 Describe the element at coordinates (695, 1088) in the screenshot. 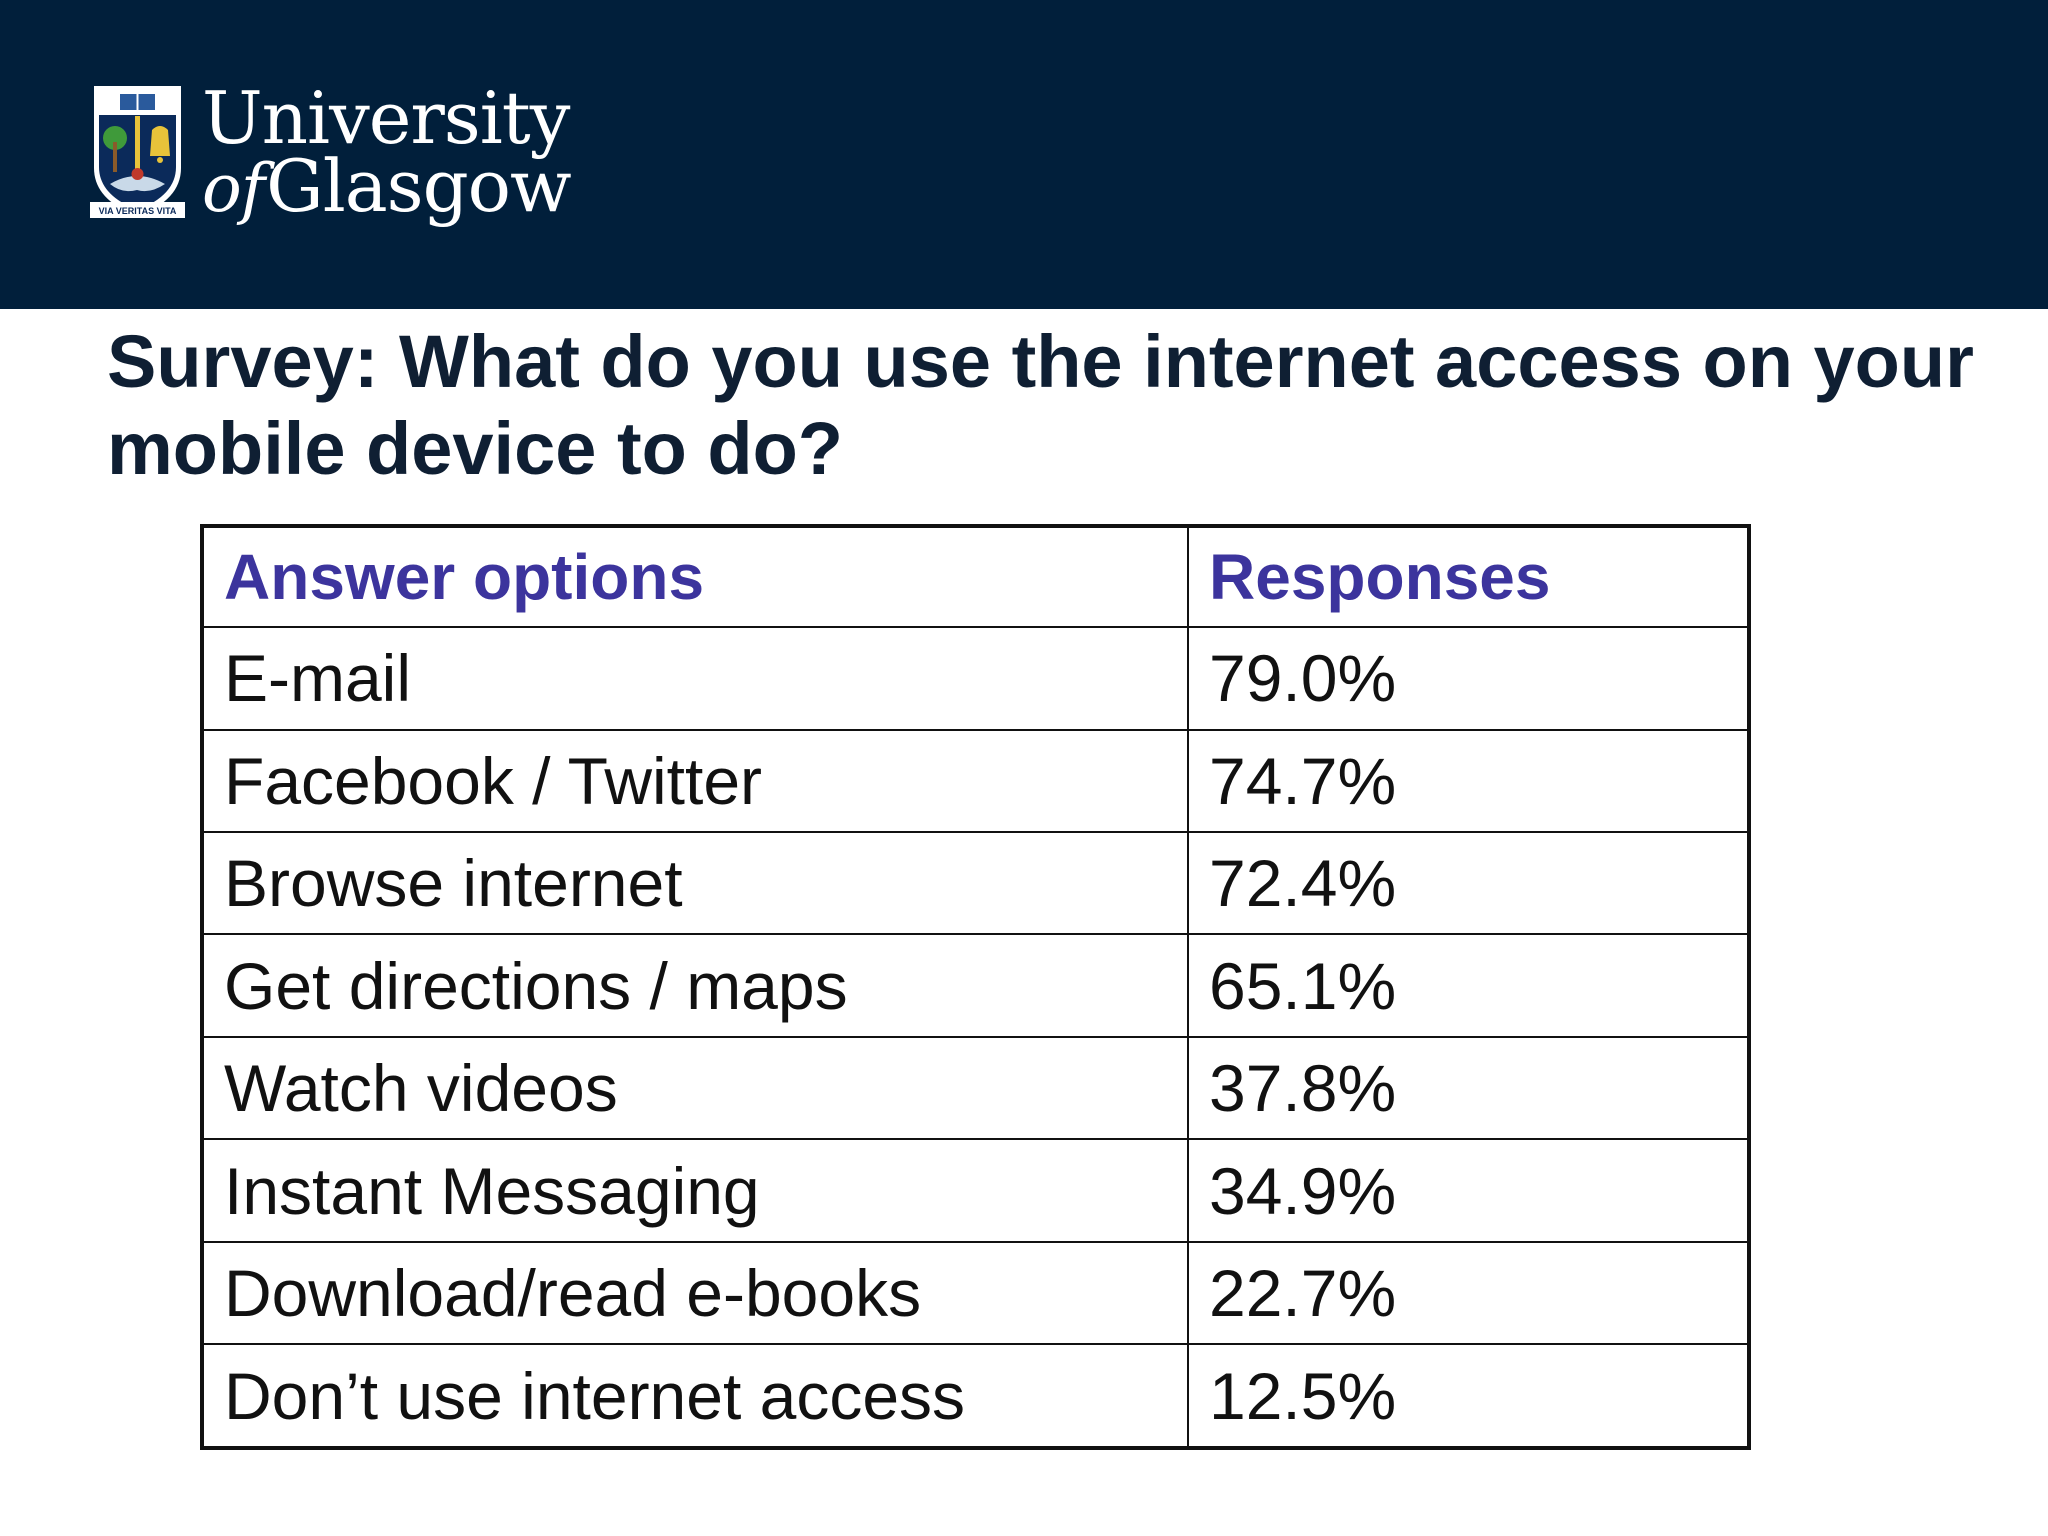

I see `answer-option-cell: Watch videos` at that location.